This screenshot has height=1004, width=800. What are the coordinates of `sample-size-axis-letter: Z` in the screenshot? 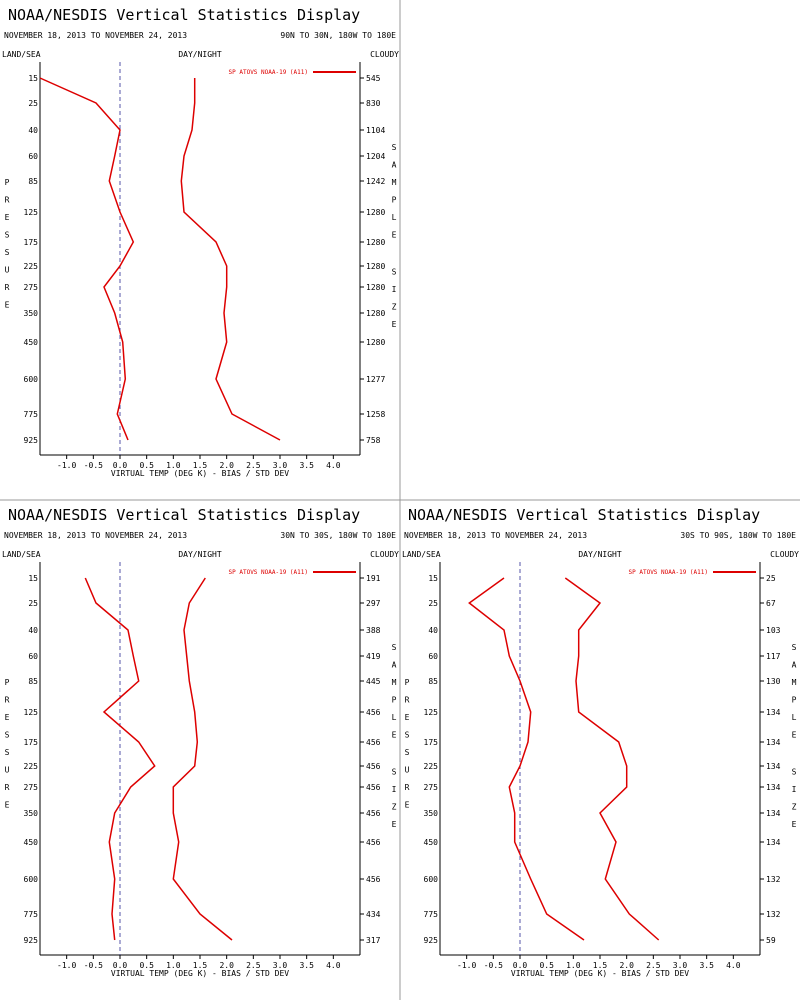 It's located at (794, 806).